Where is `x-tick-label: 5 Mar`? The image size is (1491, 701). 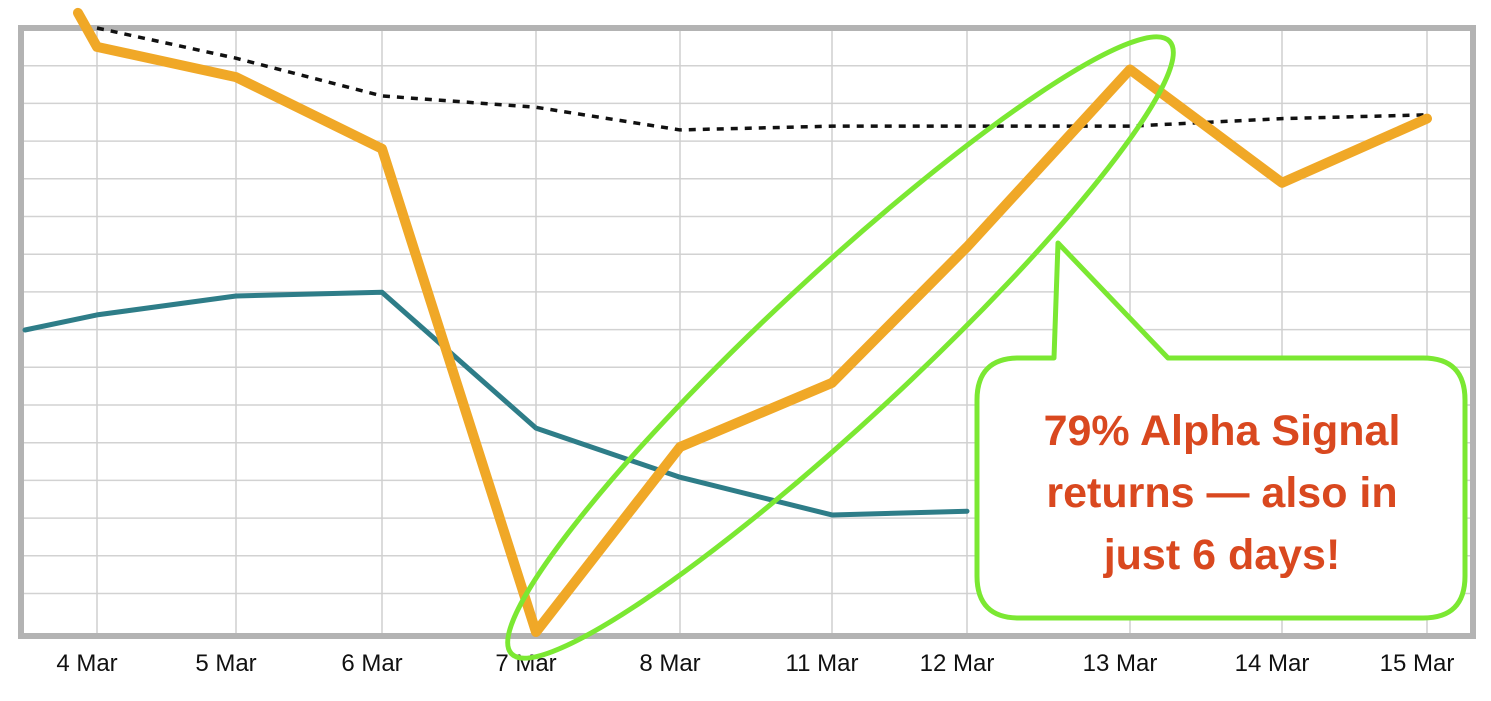
x-tick-label: 5 Mar is located at coordinates (225, 663).